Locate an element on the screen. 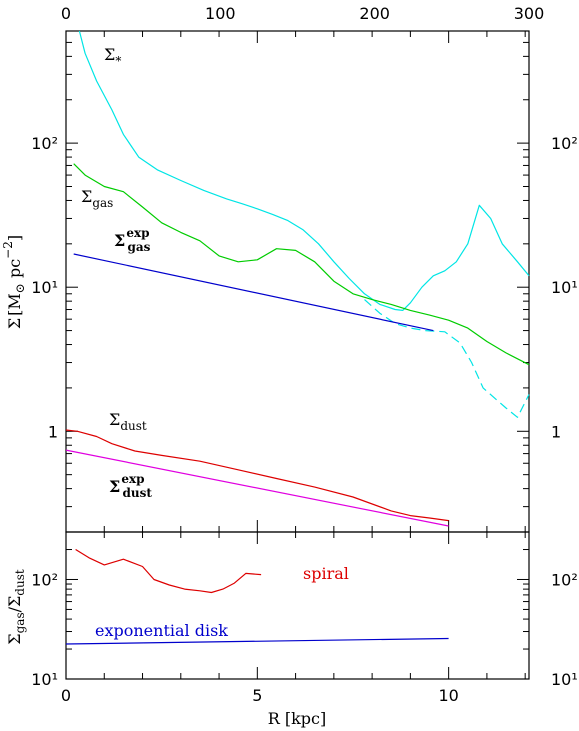  bottom-panel-series is located at coordinates (257, 596).